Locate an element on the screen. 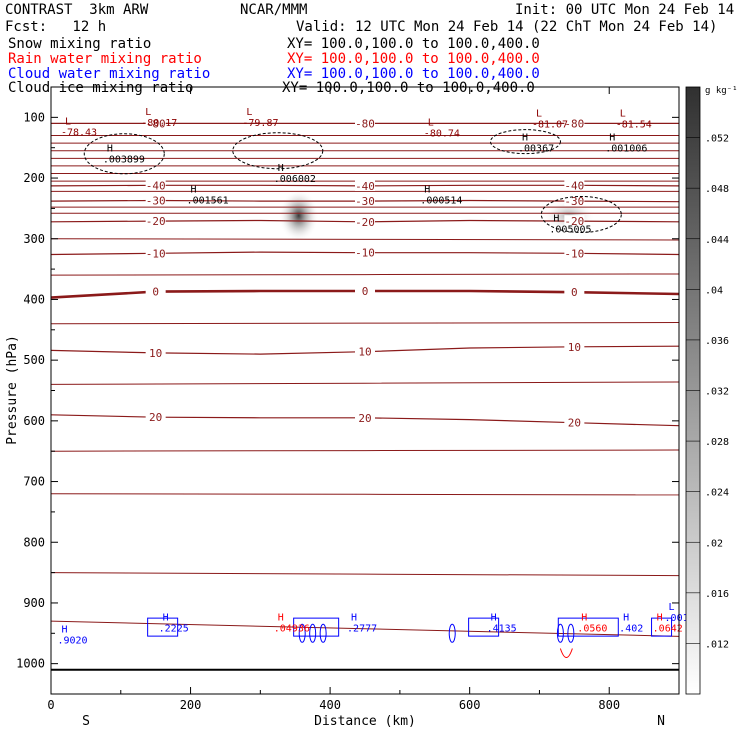 The image size is (740, 740). x-tick-label: 600 is located at coordinates (470, 705).